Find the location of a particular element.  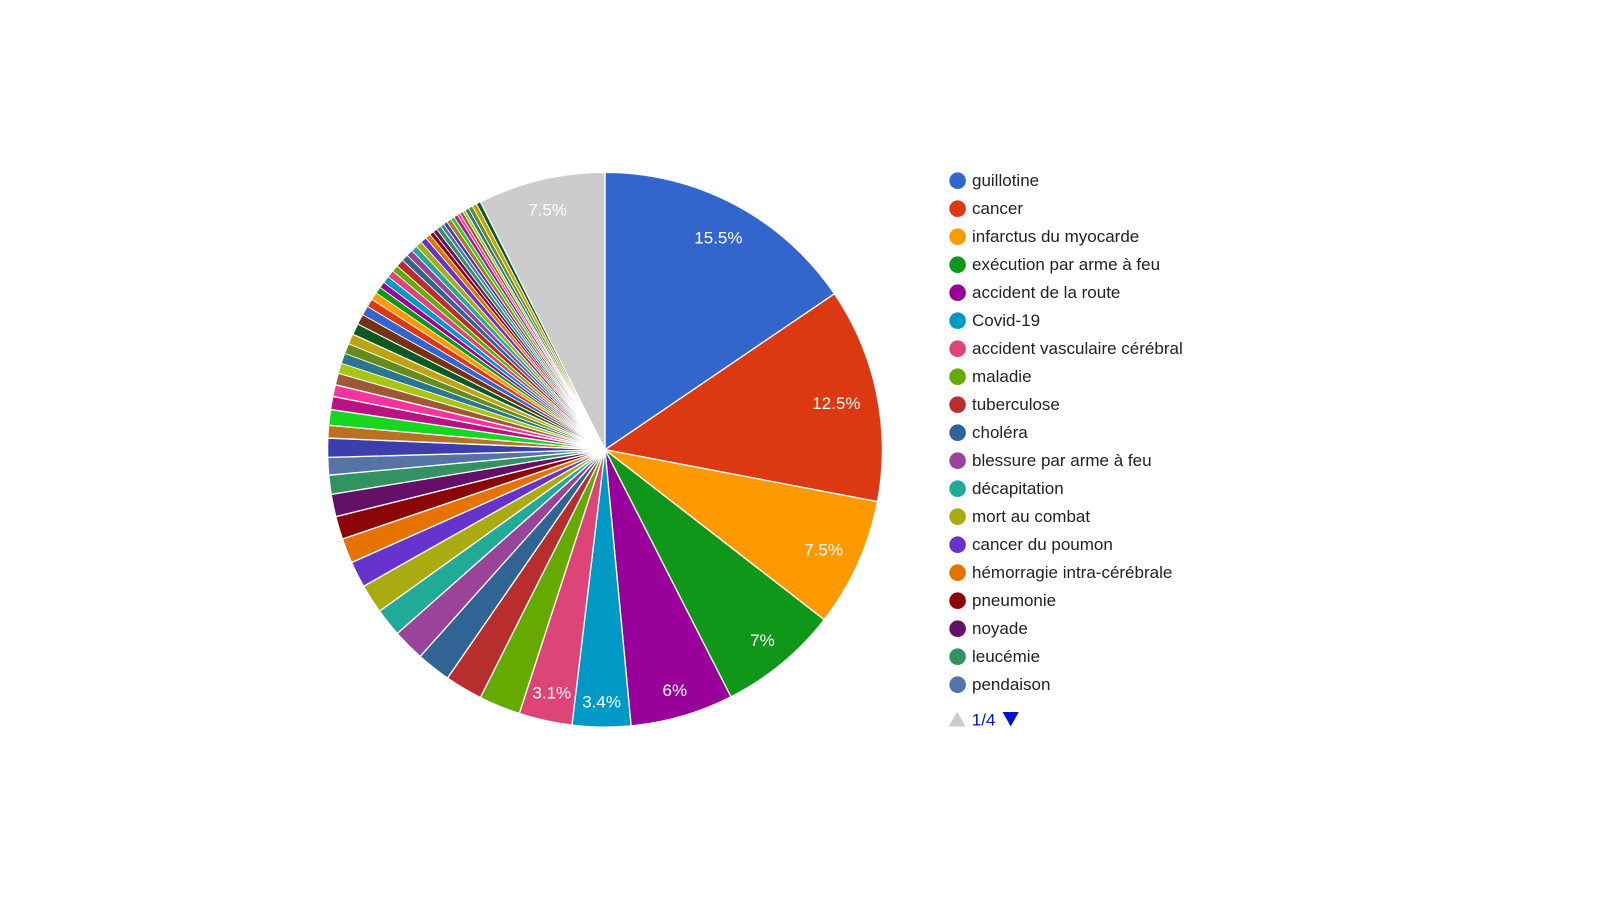

svg-text: guillotine is located at coordinates (1005, 180).